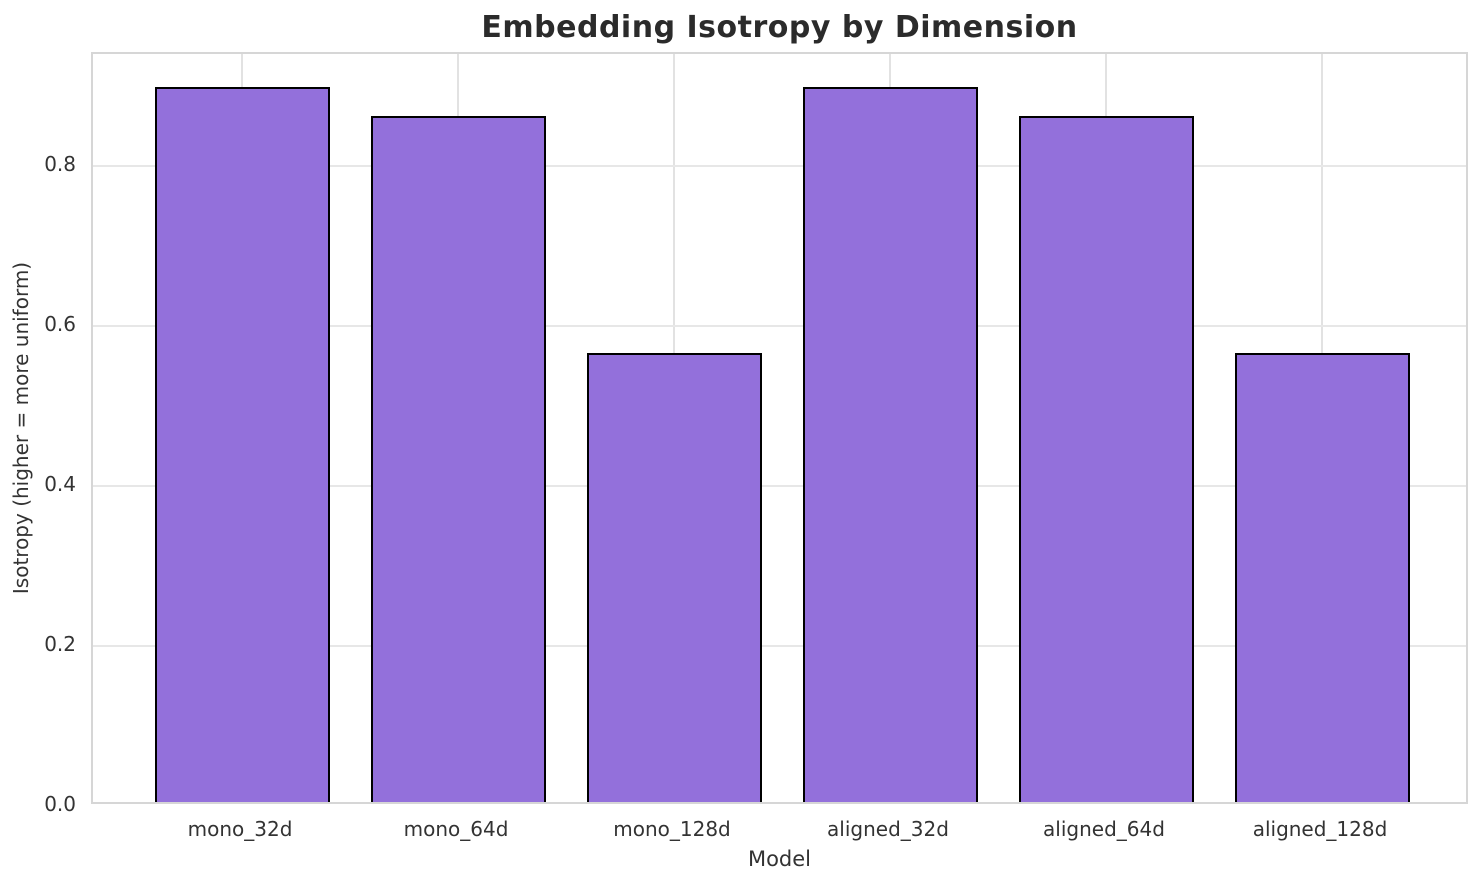  I want to click on y-tick-label: 0.8, so click(60, 164).